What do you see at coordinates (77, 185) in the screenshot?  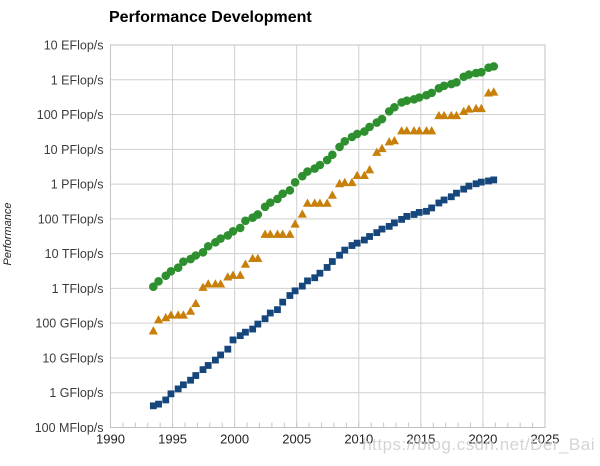 I see `y-axis-tick-label: 1 PFlop/s` at bounding box center [77, 185].